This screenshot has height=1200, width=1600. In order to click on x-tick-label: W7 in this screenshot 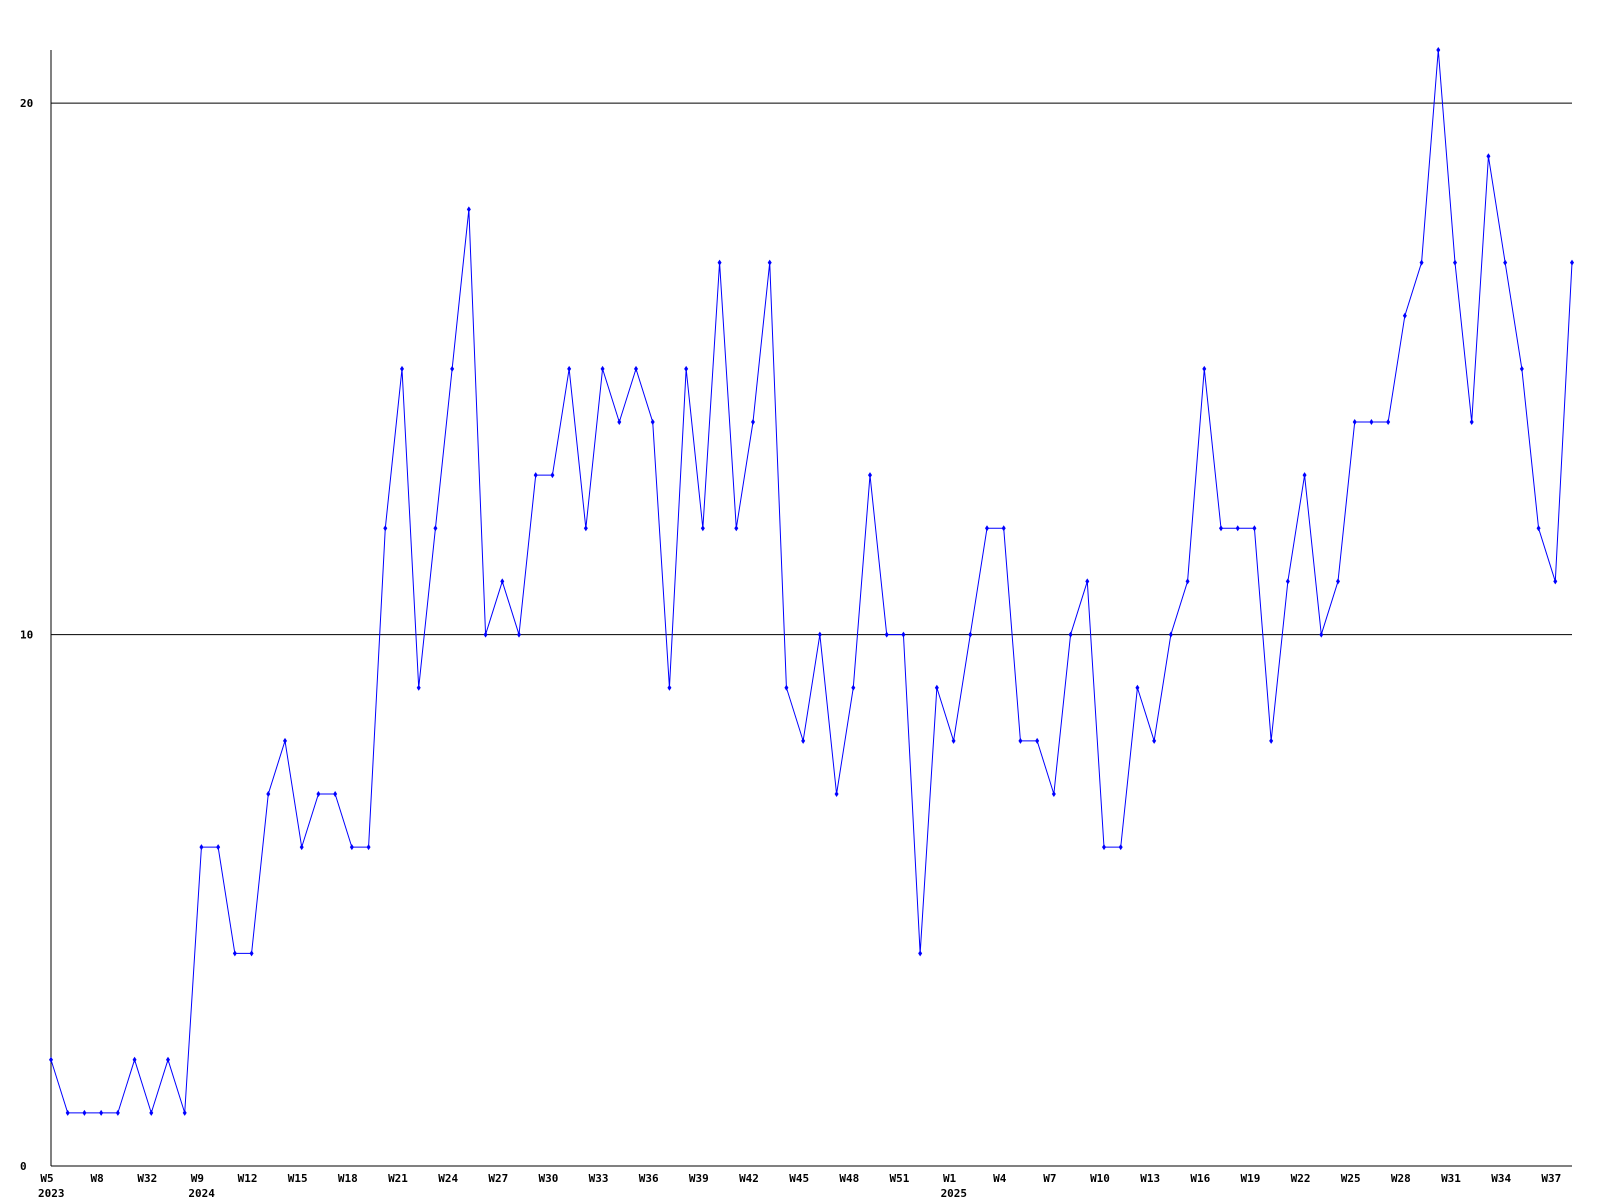, I will do `click(1049, 1178)`.